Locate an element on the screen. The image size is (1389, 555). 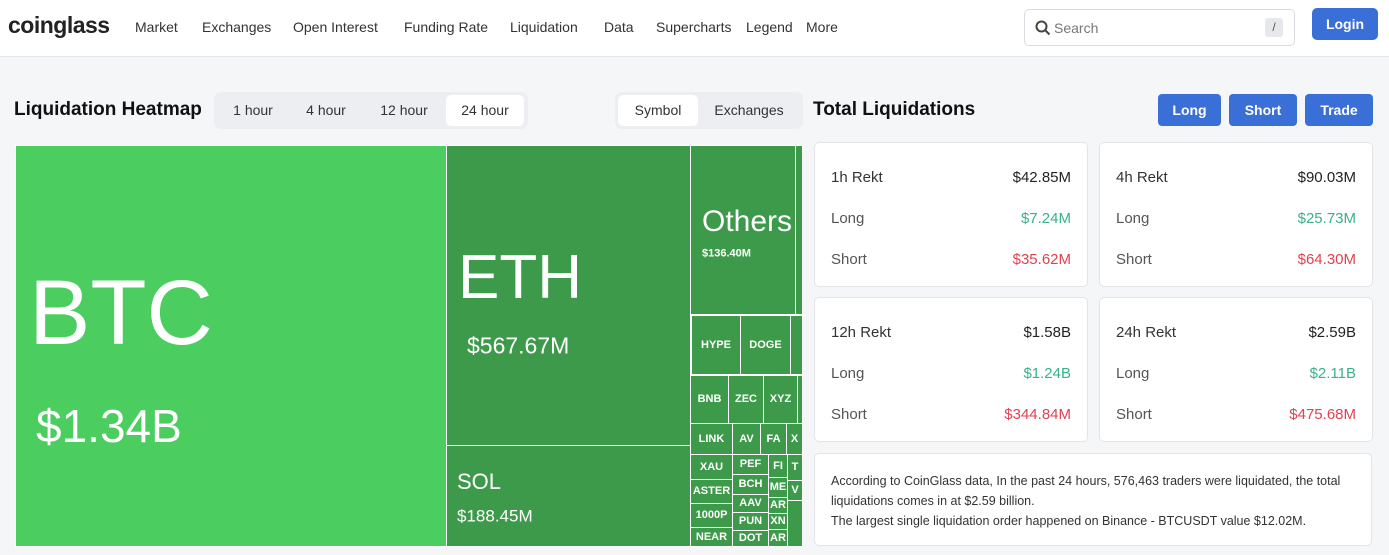
heatmap-tile: X is located at coordinates (794, 439).